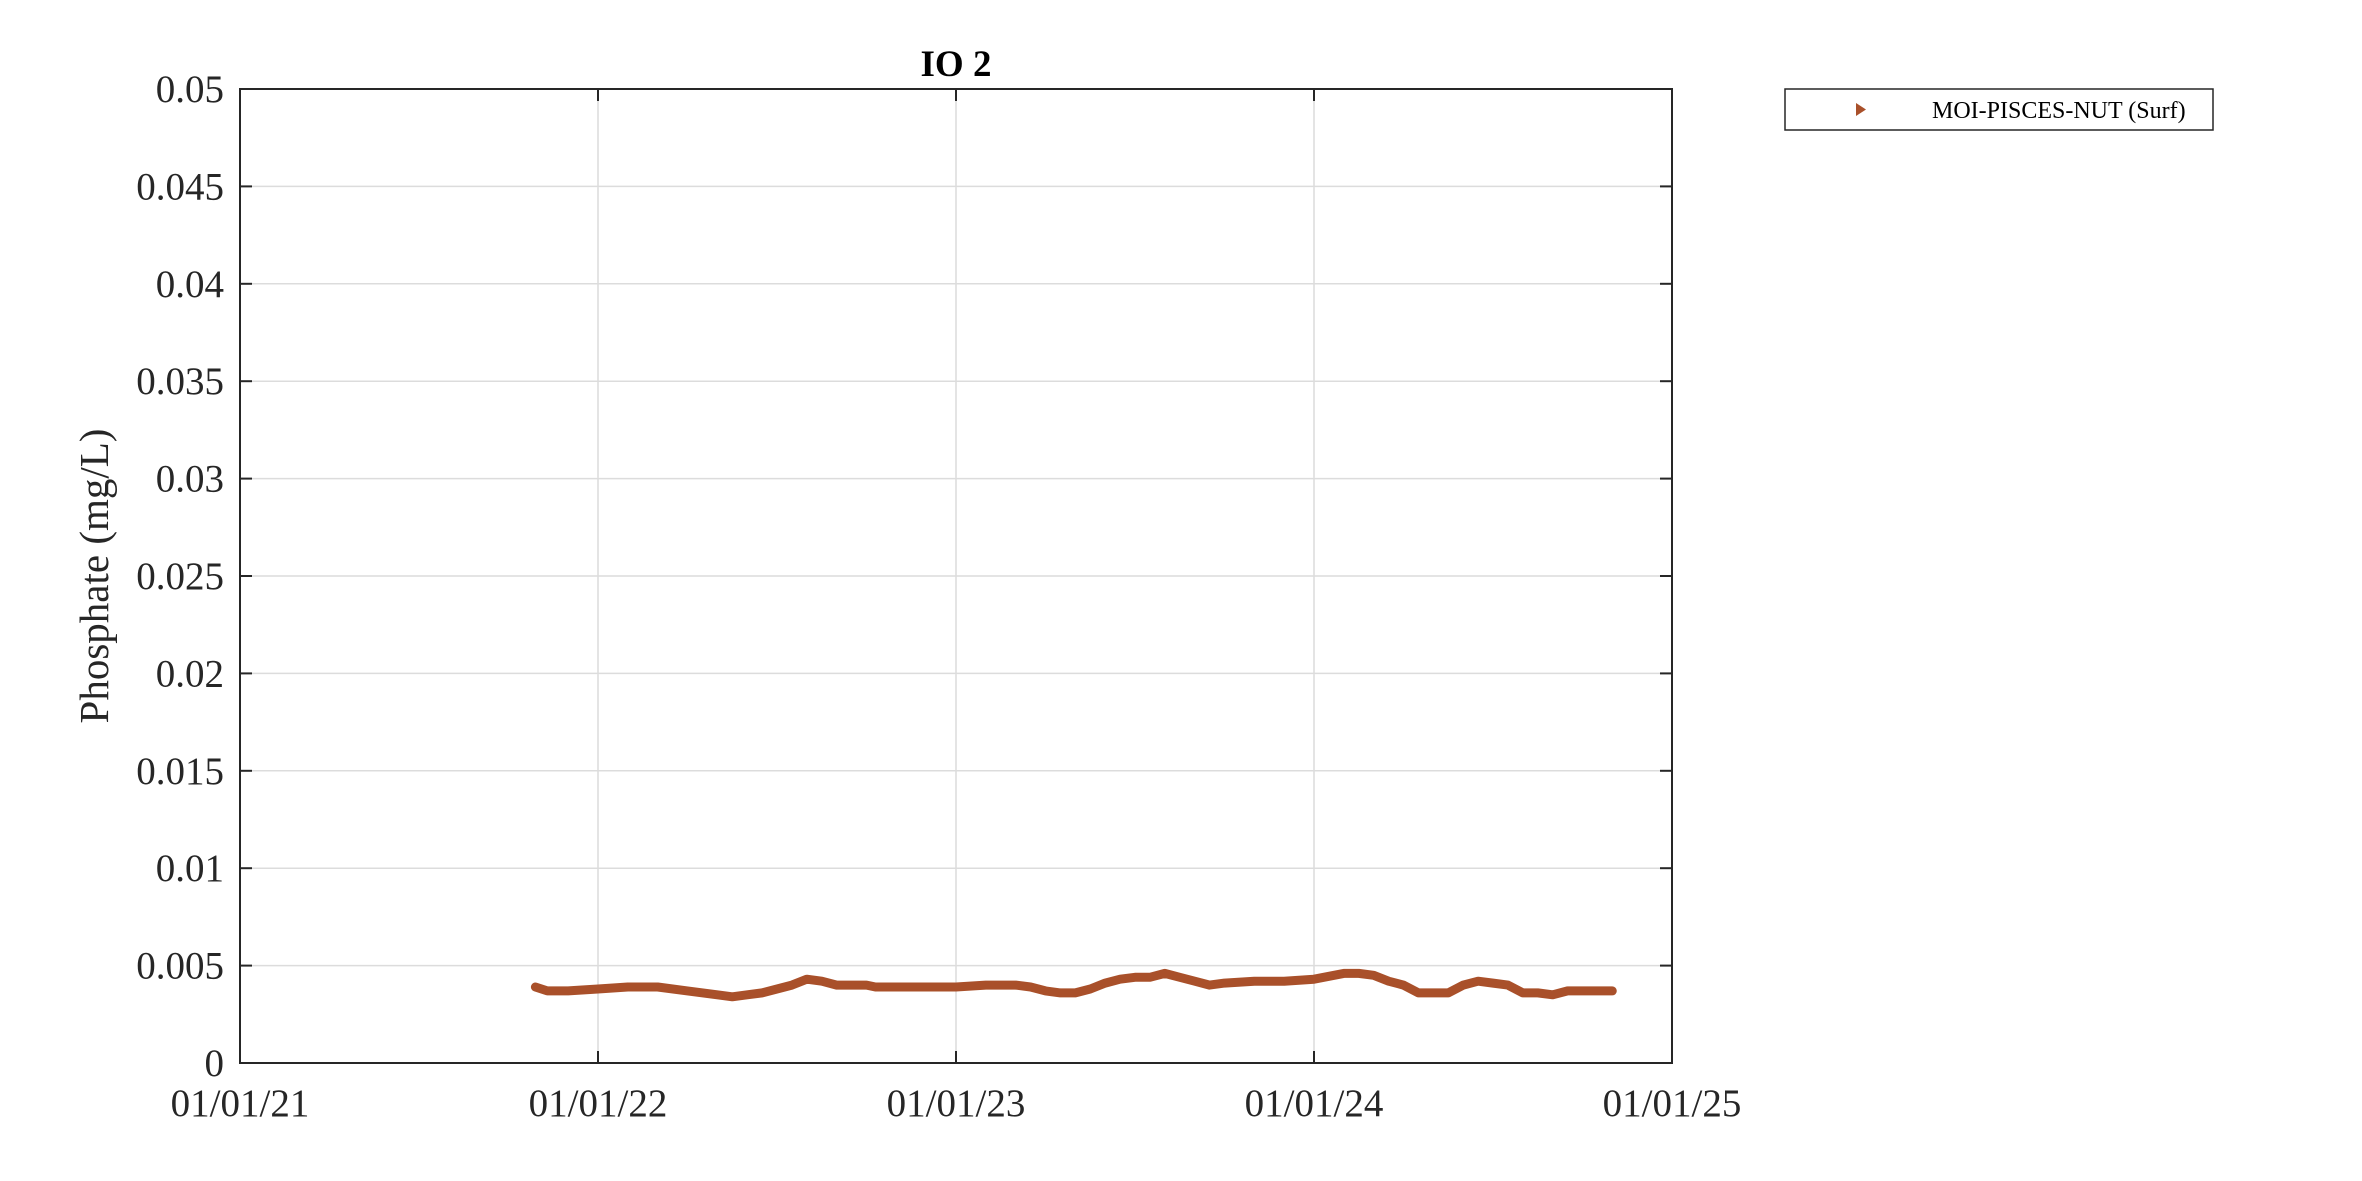  What do you see at coordinates (1314, 1103) in the screenshot?
I see `x-tick-label: 01/01/24` at bounding box center [1314, 1103].